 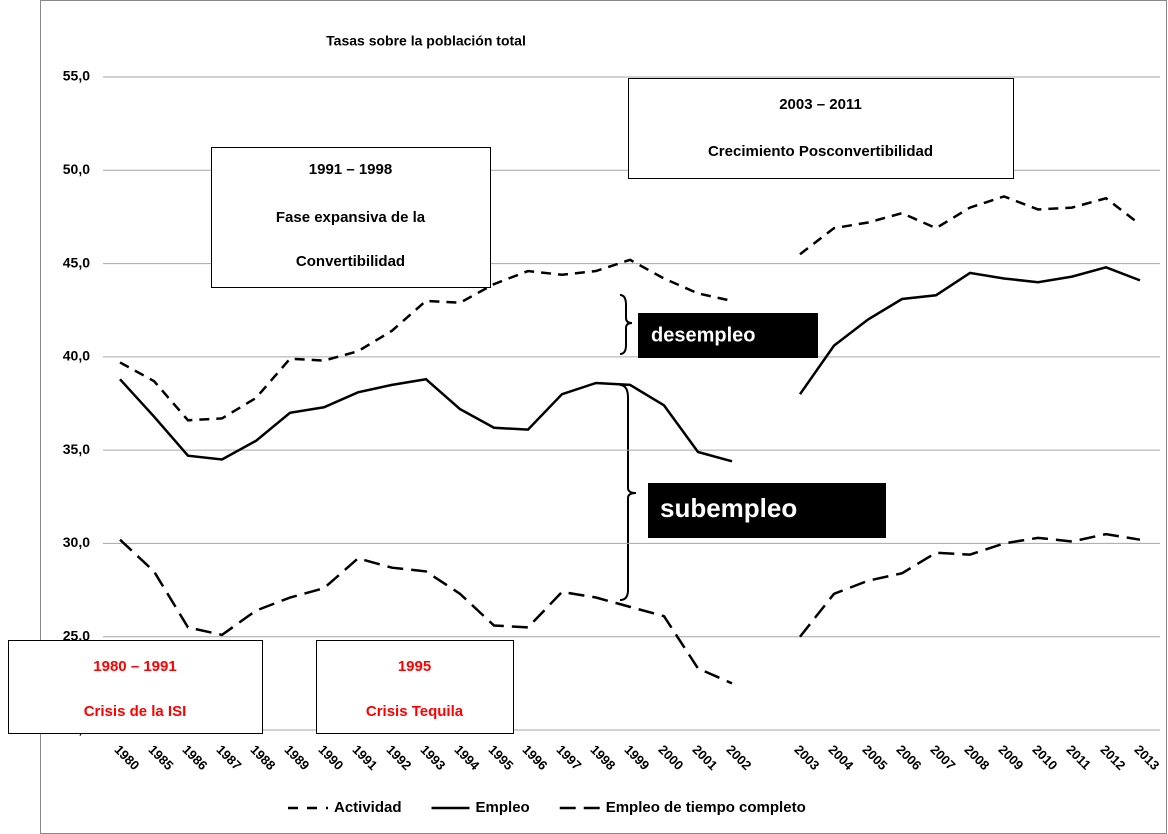 I want to click on annotation-text: 2003 – 2011, so click(x=820, y=104).